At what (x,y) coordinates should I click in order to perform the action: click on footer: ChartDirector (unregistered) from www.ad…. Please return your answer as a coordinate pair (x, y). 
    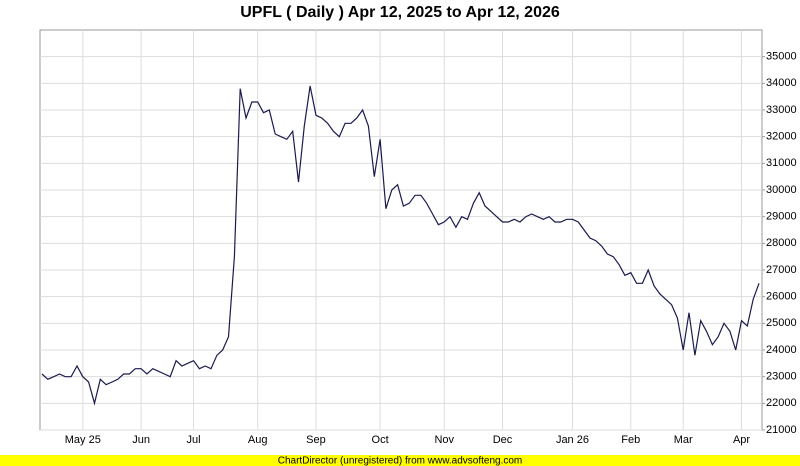
    Looking at the image, I should click on (400, 461).